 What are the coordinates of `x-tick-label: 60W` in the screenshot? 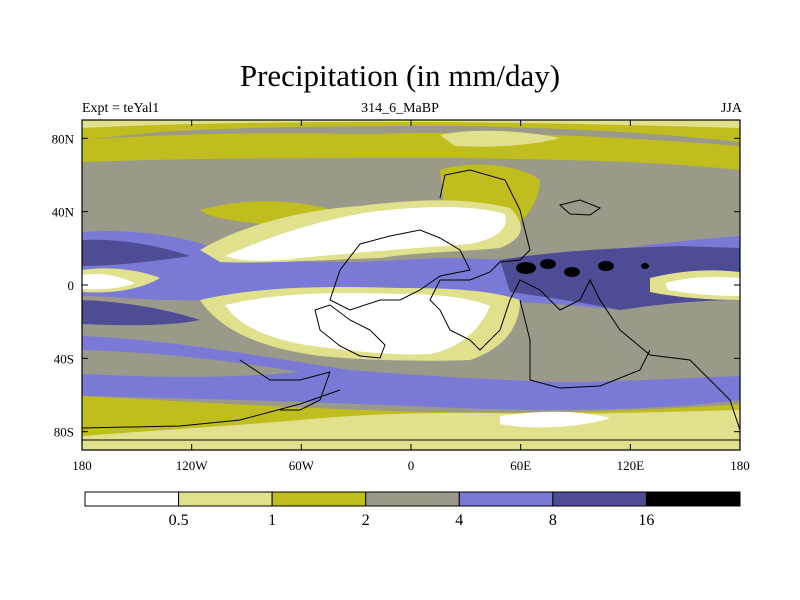 It's located at (302, 465).